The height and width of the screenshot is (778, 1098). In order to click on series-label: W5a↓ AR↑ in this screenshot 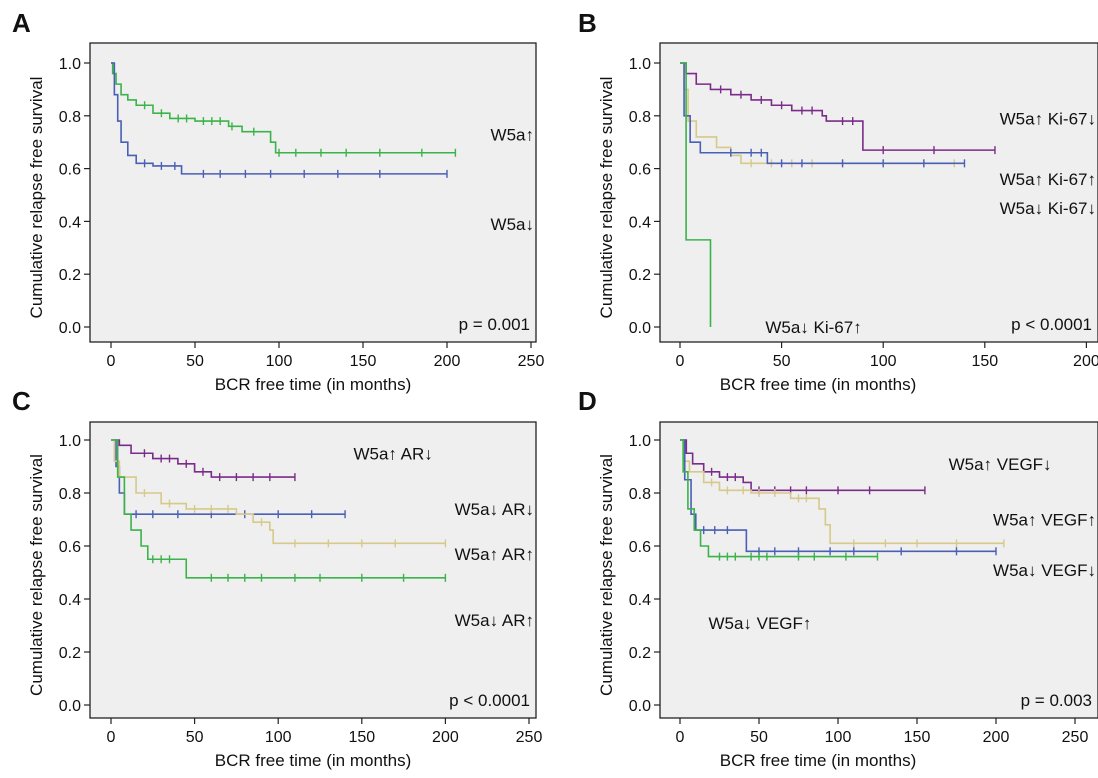, I will do `click(494, 620)`.